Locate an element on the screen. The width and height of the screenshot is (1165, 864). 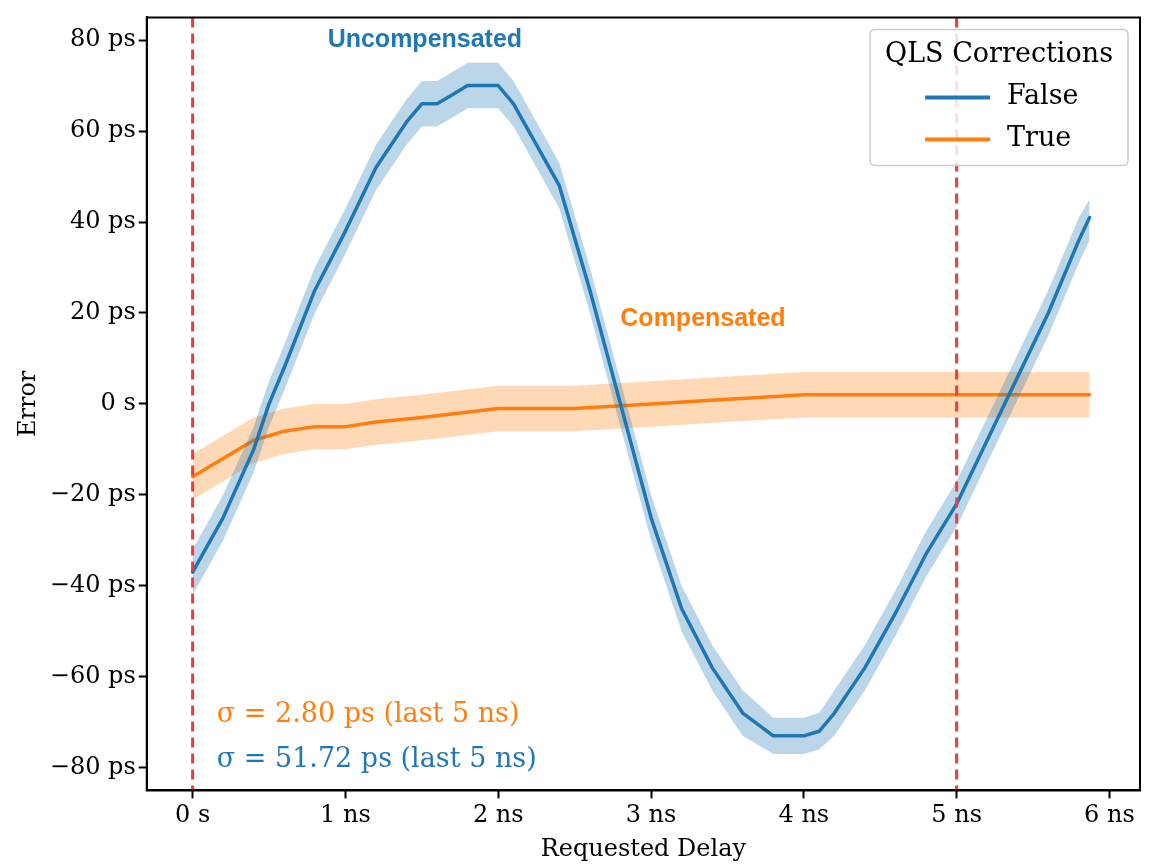
legend-title: QLS Corrections is located at coordinates (999, 53).